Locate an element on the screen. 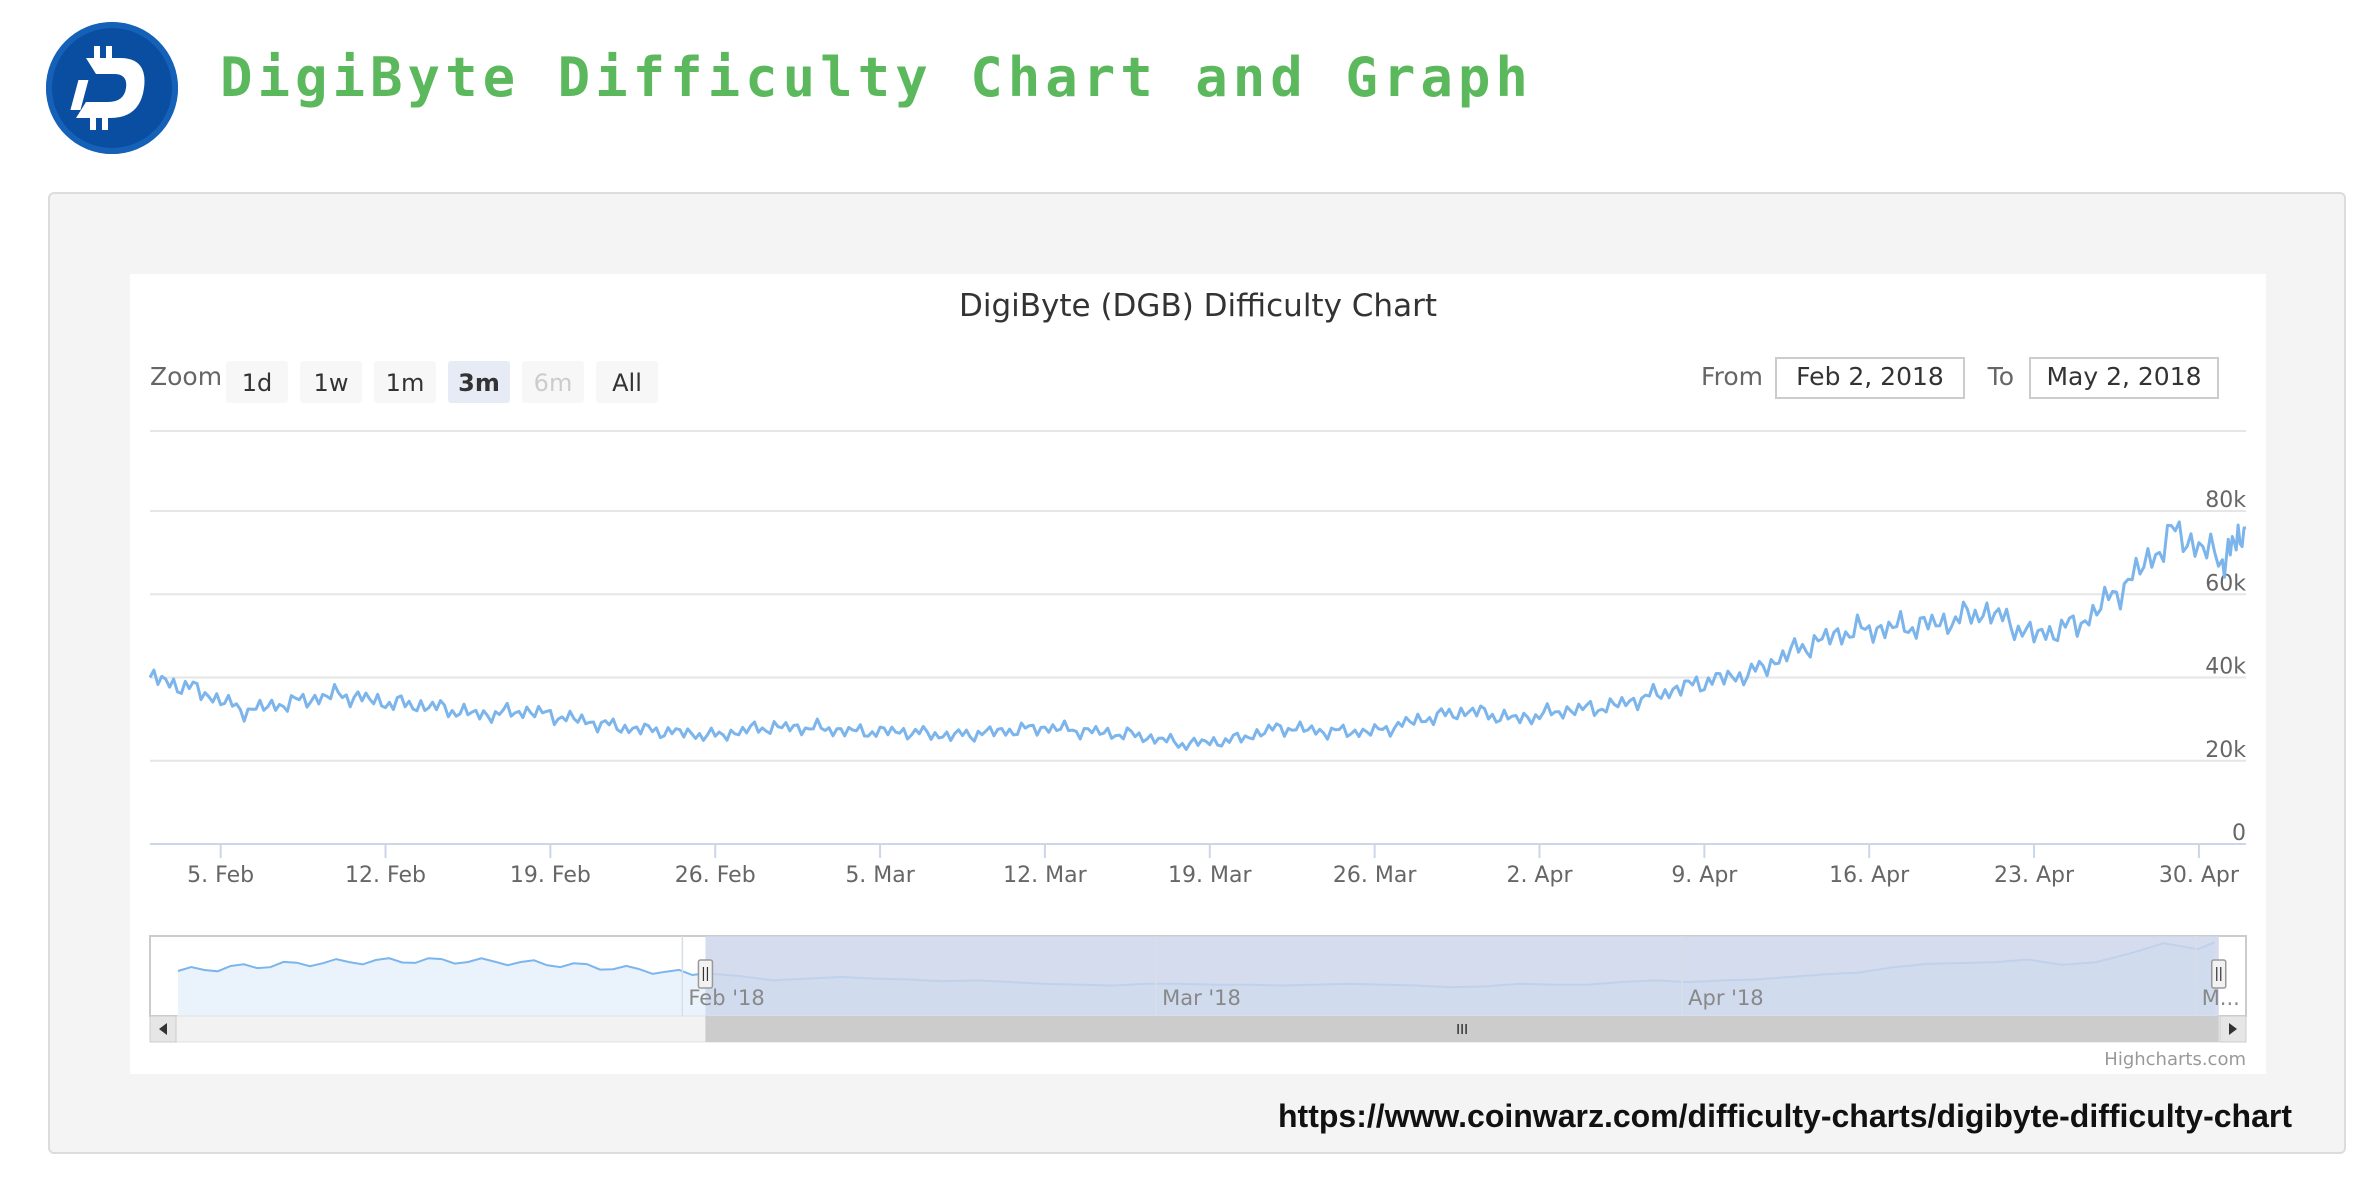  chart-title: DigiByte (DGB) Difficulty Chart is located at coordinates (1198, 306).